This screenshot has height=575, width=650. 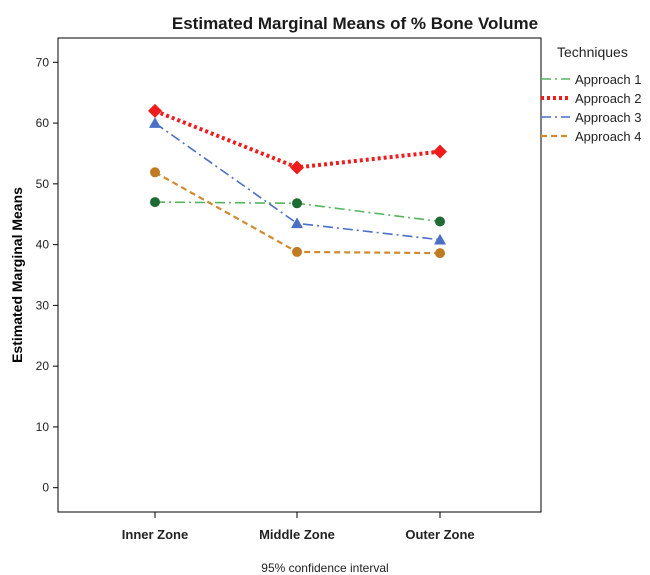 What do you see at coordinates (43, 123) in the screenshot?
I see `y-tick-label: 60` at bounding box center [43, 123].